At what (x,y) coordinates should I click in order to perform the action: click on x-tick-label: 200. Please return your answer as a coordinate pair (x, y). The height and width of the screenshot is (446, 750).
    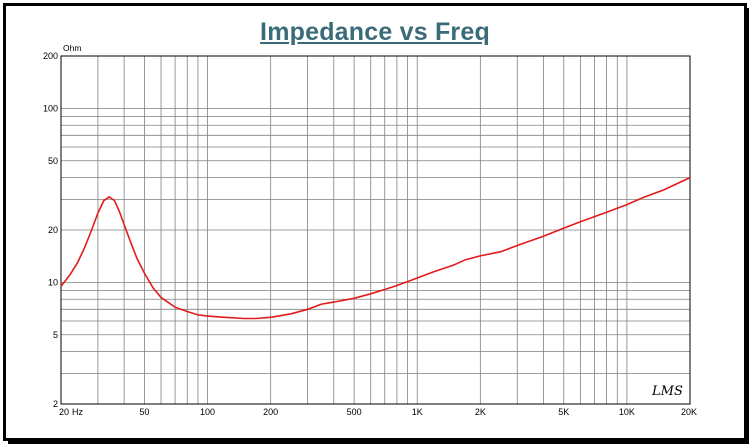
    Looking at the image, I should click on (270, 412).